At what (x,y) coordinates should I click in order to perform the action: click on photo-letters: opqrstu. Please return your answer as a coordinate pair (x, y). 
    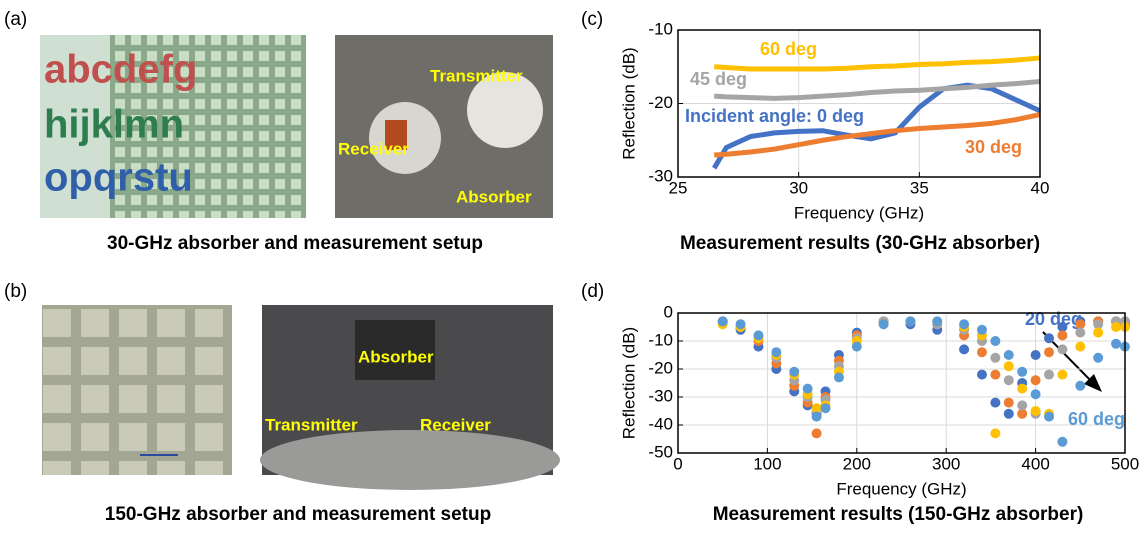
    Looking at the image, I should click on (118, 178).